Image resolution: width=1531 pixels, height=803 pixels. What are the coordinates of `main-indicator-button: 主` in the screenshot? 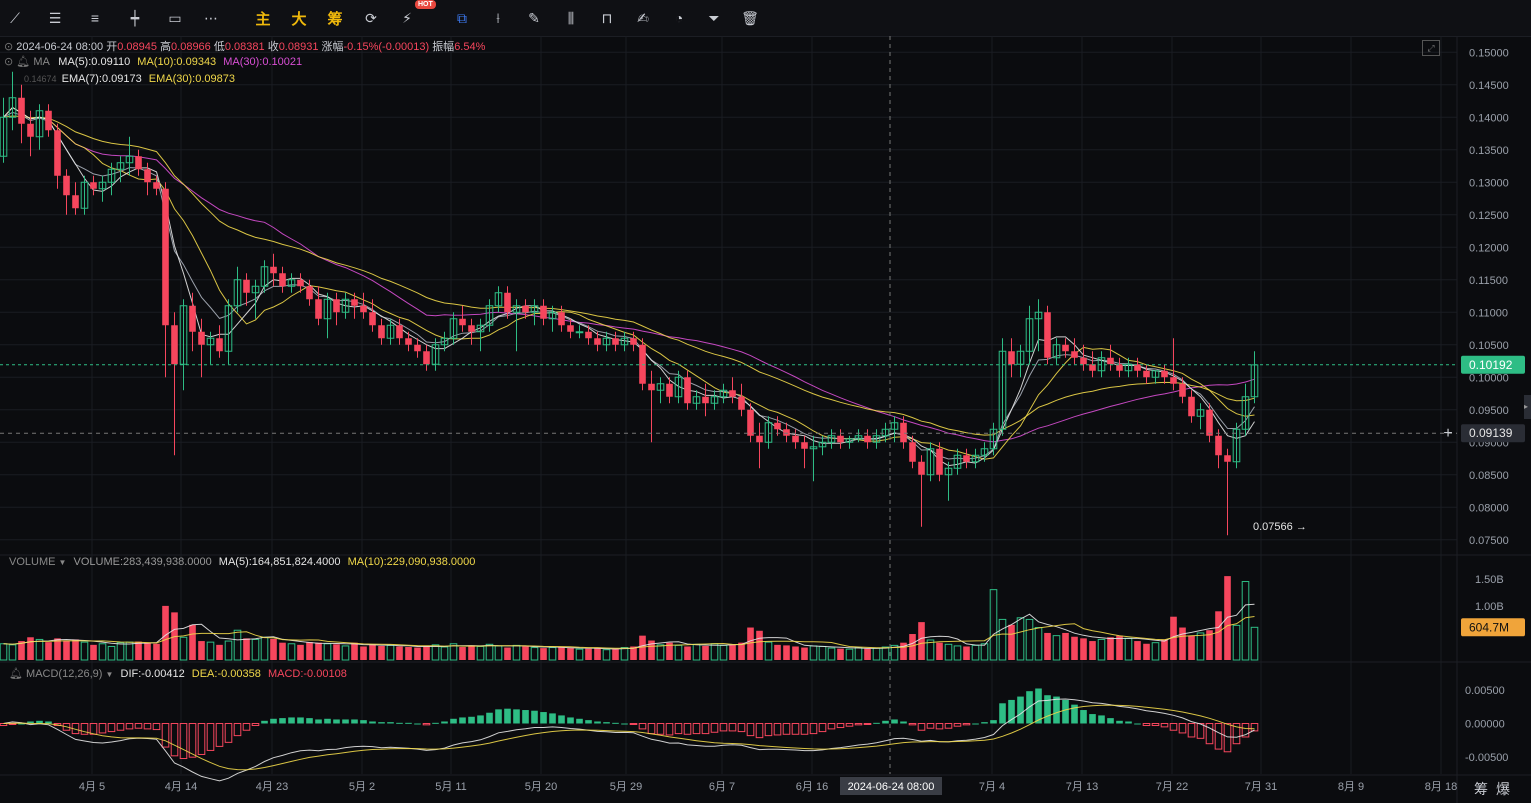 It's located at (263, 19).